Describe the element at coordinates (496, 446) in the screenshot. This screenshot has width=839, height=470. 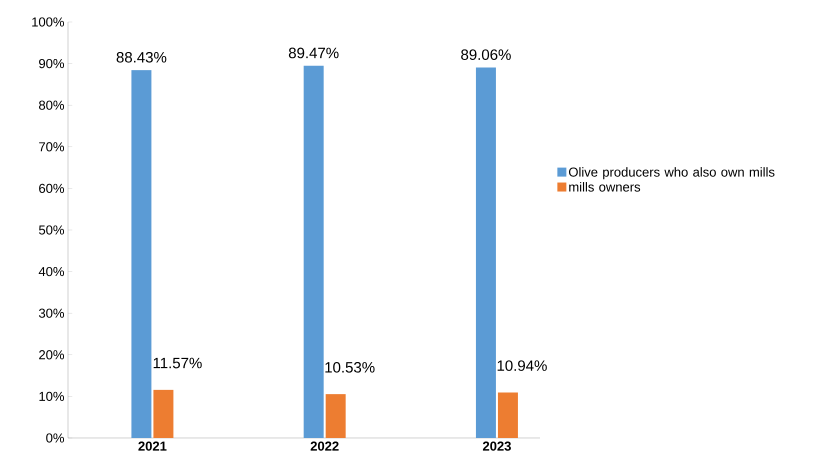
I see `x-tick-label: 2023` at that location.